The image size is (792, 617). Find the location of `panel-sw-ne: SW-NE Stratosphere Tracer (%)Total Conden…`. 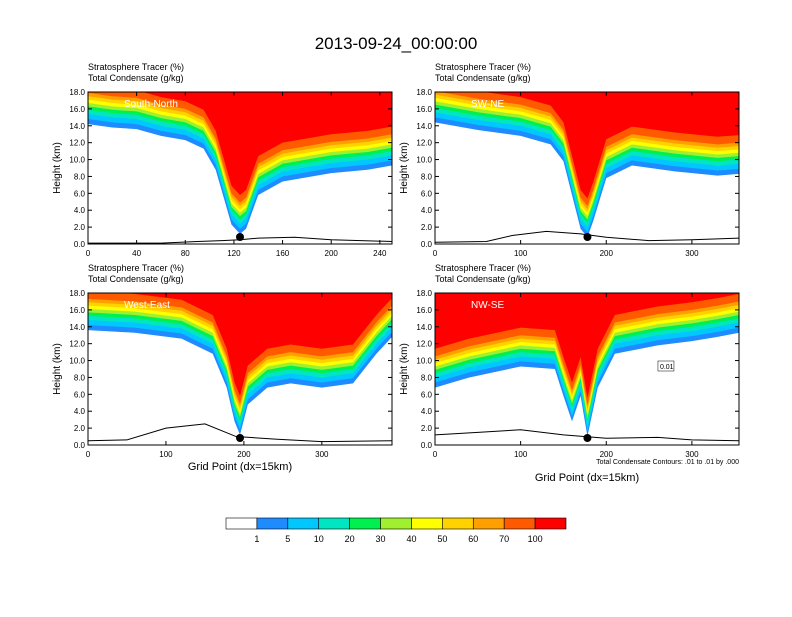

panel-sw-ne: SW-NE Stratosphere Tracer (%)Total Conden… is located at coordinates (569, 160).